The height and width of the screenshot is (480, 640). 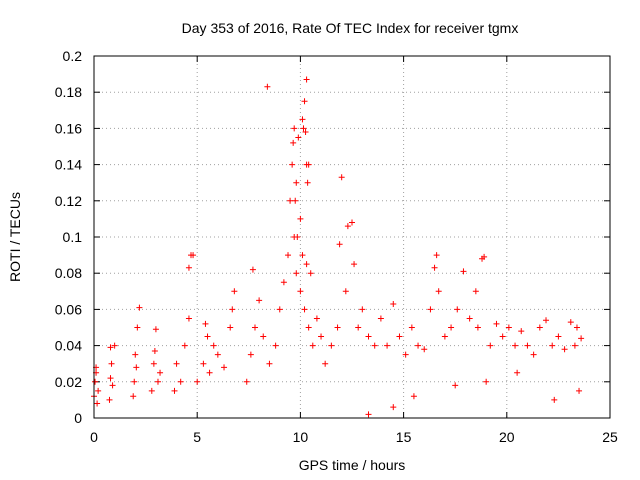 I want to click on y-tick-label: 0.02, so click(x=68, y=382).